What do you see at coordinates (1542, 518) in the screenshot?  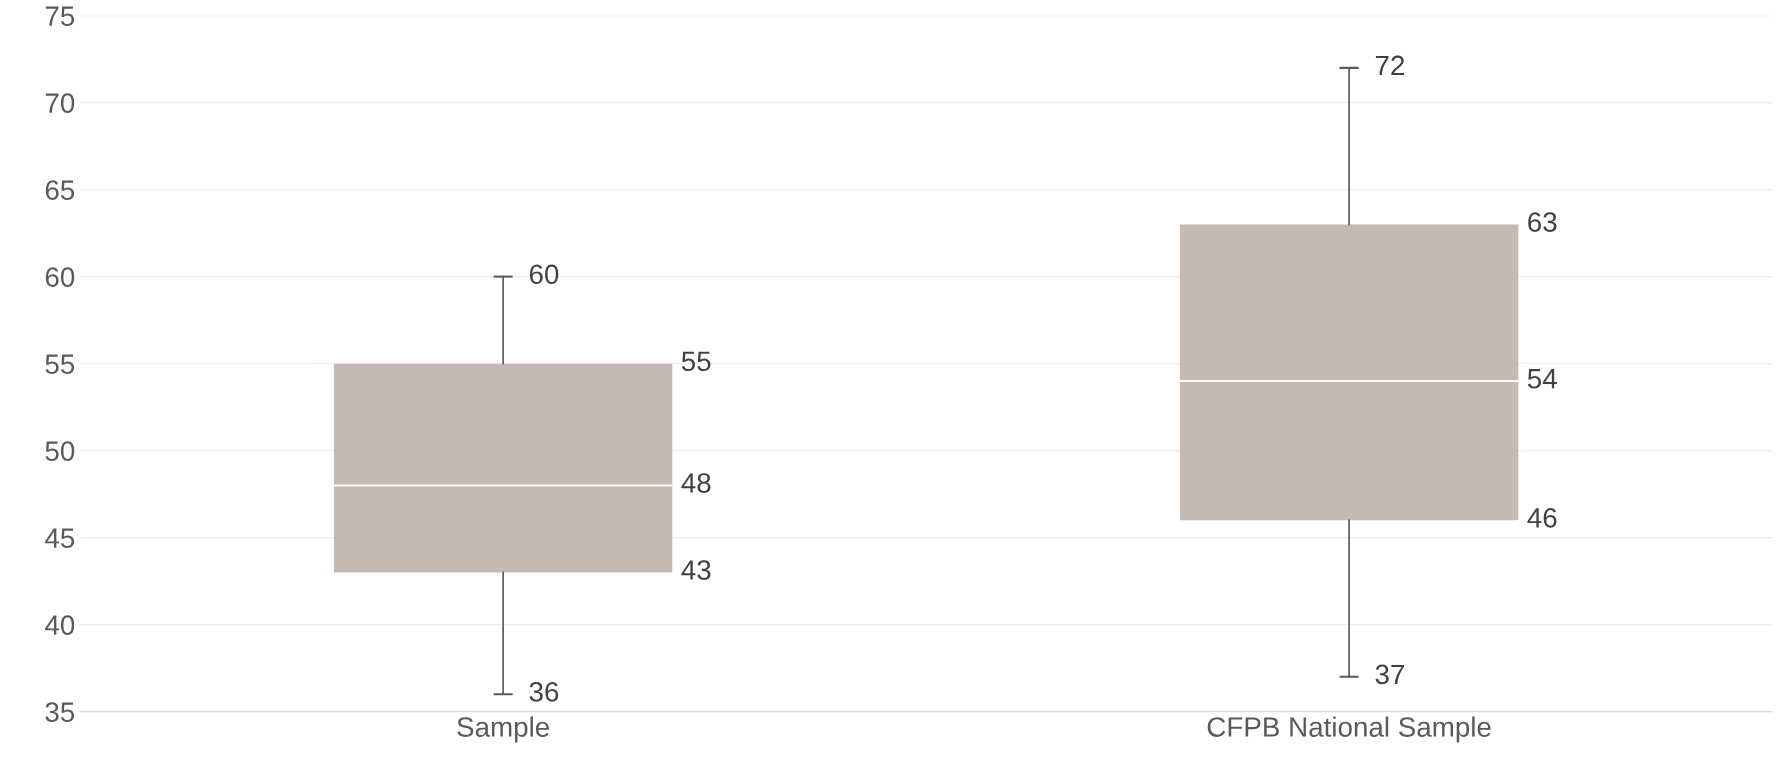 I see `annotation: 46` at bounding box center [1542, 518].